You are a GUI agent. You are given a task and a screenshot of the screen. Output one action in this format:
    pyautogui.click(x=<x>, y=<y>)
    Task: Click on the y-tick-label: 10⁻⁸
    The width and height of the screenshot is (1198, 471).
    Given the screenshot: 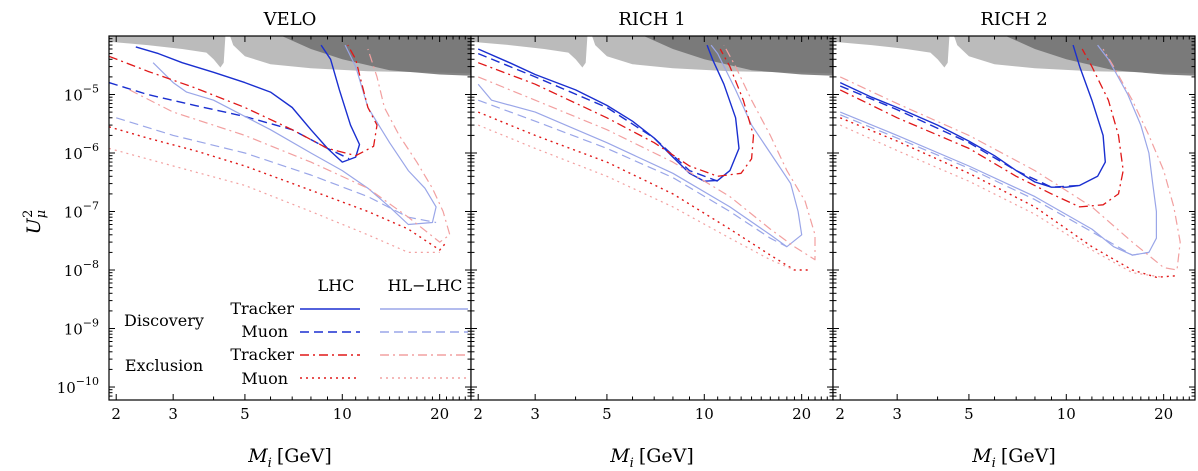 What is the action you would take?
    pyautogui.click(x=81, y=269)
    